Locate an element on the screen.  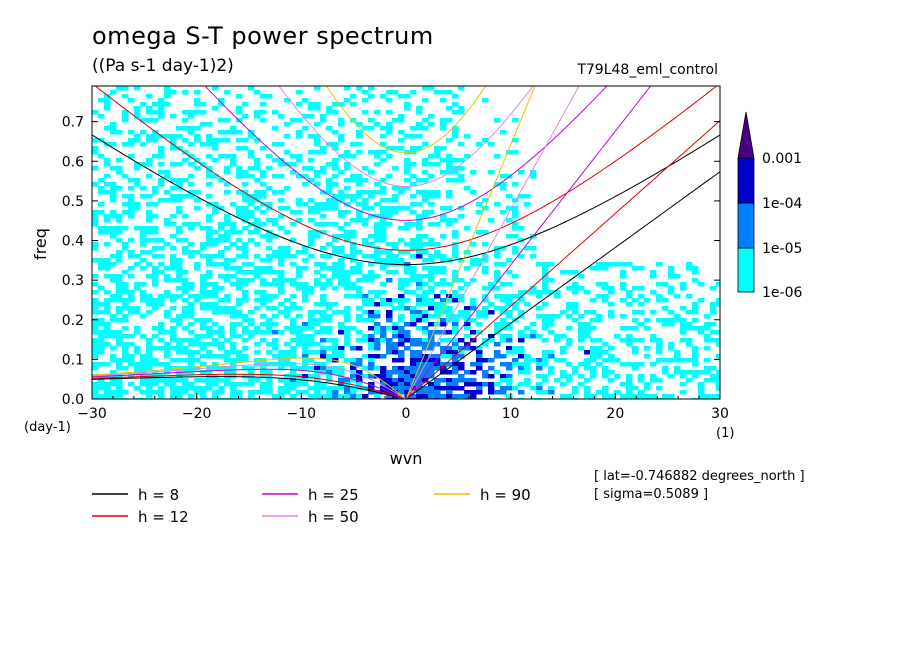
y-axis-label: freq is located at coordinates (40, 244).